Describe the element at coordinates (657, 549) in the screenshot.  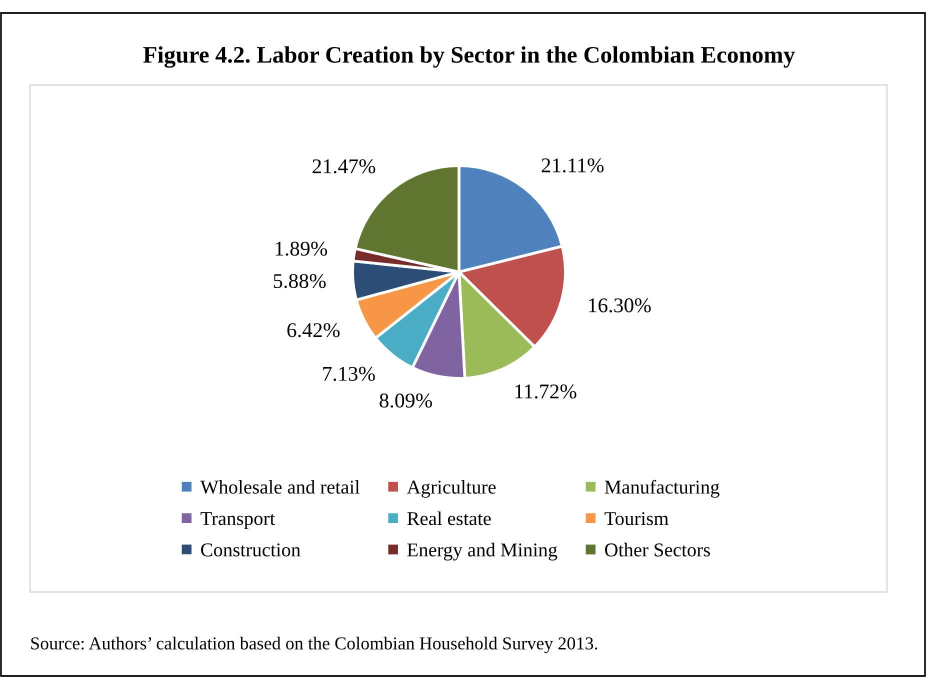
I see `legend-label: Other Sectors` at that location.